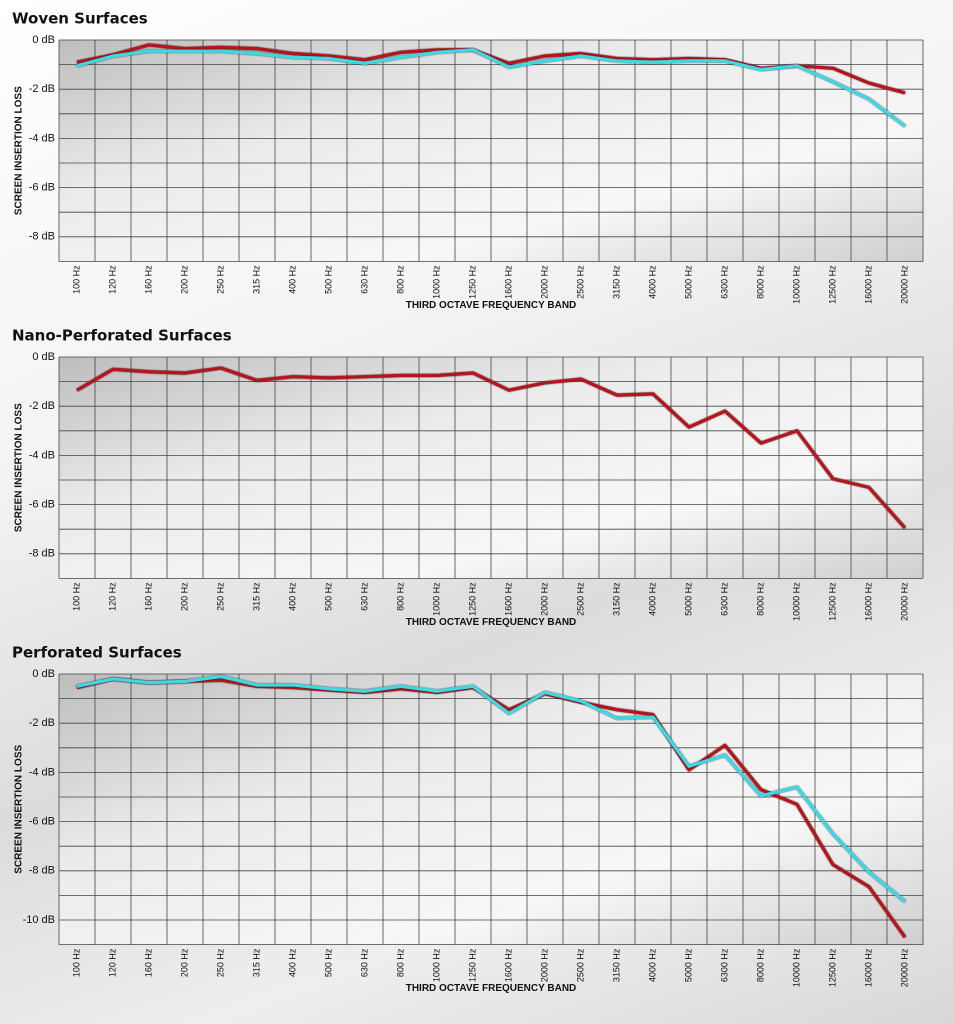 This screenshot has height=1024, width=953. I want to click on y-tick-label: -10 dB, so click(39, 920).